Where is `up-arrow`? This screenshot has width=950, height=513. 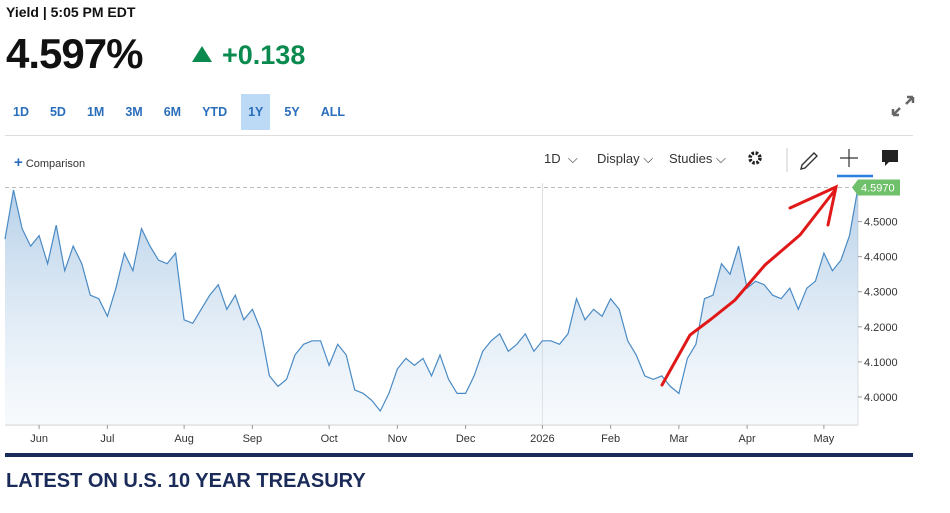
up-arrow is located at coordinates (202, 54).